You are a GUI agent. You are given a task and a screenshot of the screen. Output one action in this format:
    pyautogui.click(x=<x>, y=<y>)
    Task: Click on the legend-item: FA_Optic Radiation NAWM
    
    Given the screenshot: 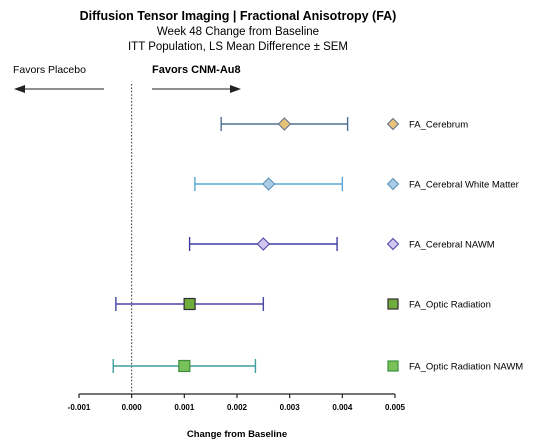 What is the action you would take?
    pyautogui.click(x=455, y=366)
    